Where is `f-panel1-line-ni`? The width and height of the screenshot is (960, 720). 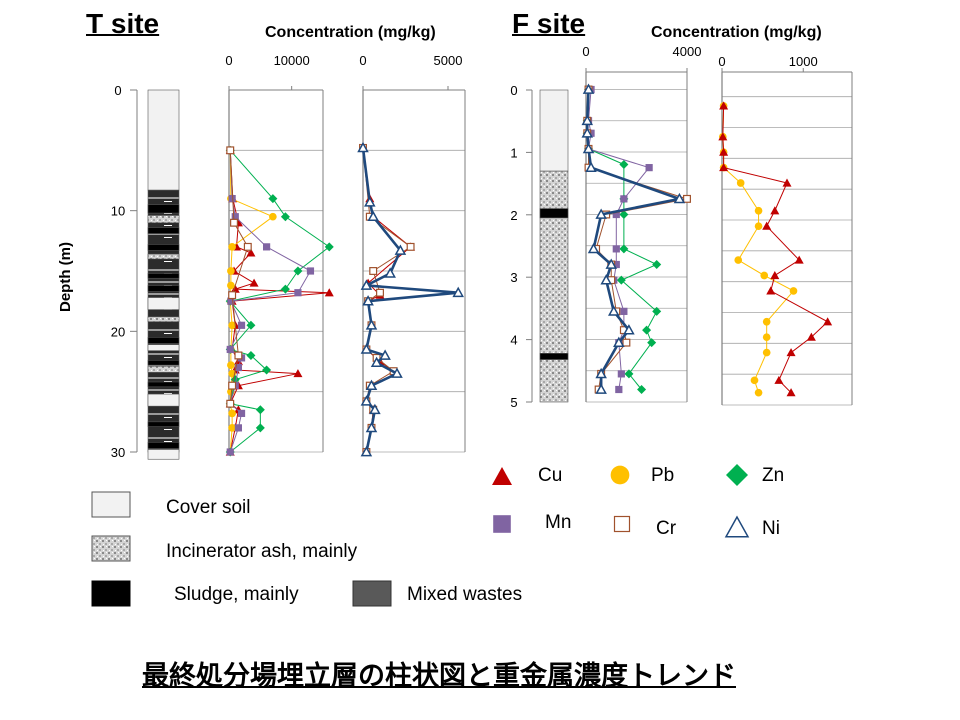 f-panel1-line-ni is located at coordinates (635, 239).